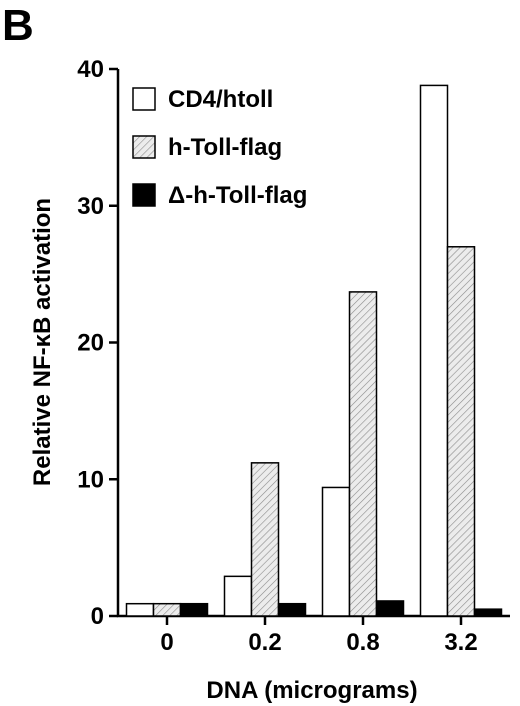 This screenshot has width=520, height=706. What do you see at coordinates (319, 636) in the screenshot?
I see `x-axis-ticks: 0 0.2 0.8 3.2` at bounding box center [319, 636].